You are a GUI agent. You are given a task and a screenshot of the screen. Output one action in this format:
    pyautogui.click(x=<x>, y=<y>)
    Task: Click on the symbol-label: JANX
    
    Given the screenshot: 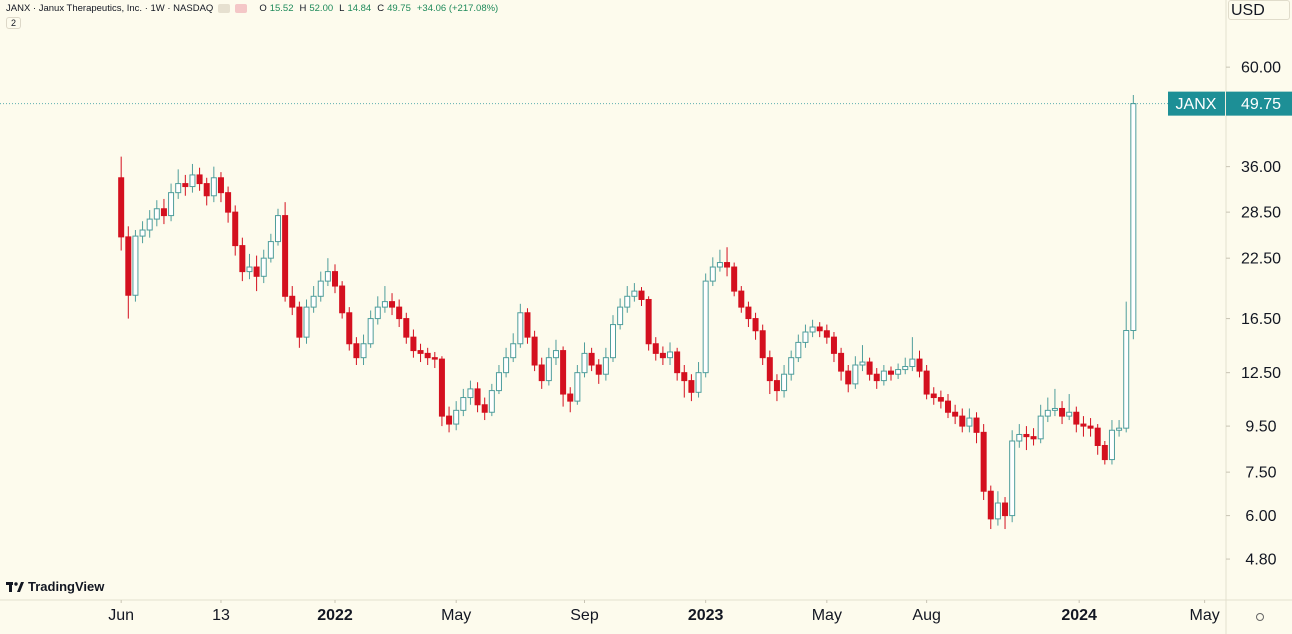 What is the action you would take?
    pyautogui.click(x=1196, y=104)
    